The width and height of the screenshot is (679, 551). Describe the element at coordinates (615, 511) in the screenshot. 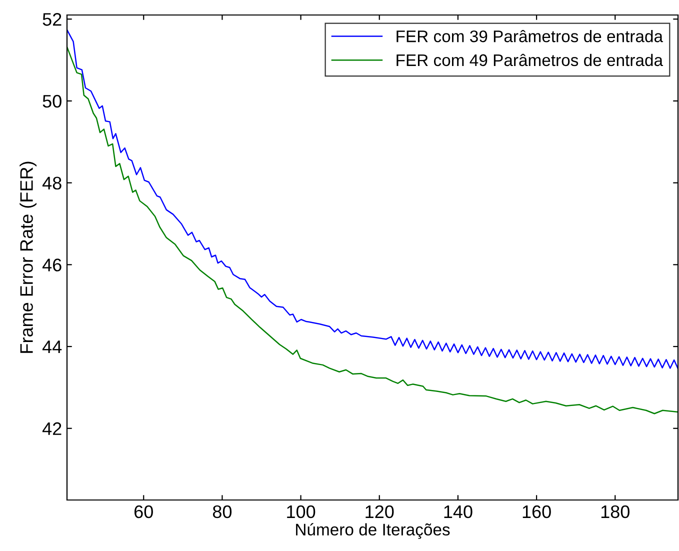

I see `x-tick-label: 180` at that location.